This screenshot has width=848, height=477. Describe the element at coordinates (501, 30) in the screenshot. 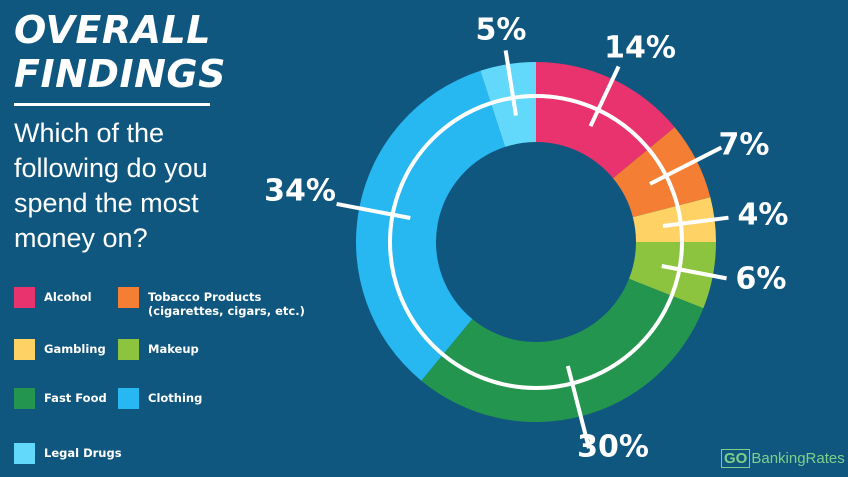

I see `data-label-legal-drugs: 5%` at that location.